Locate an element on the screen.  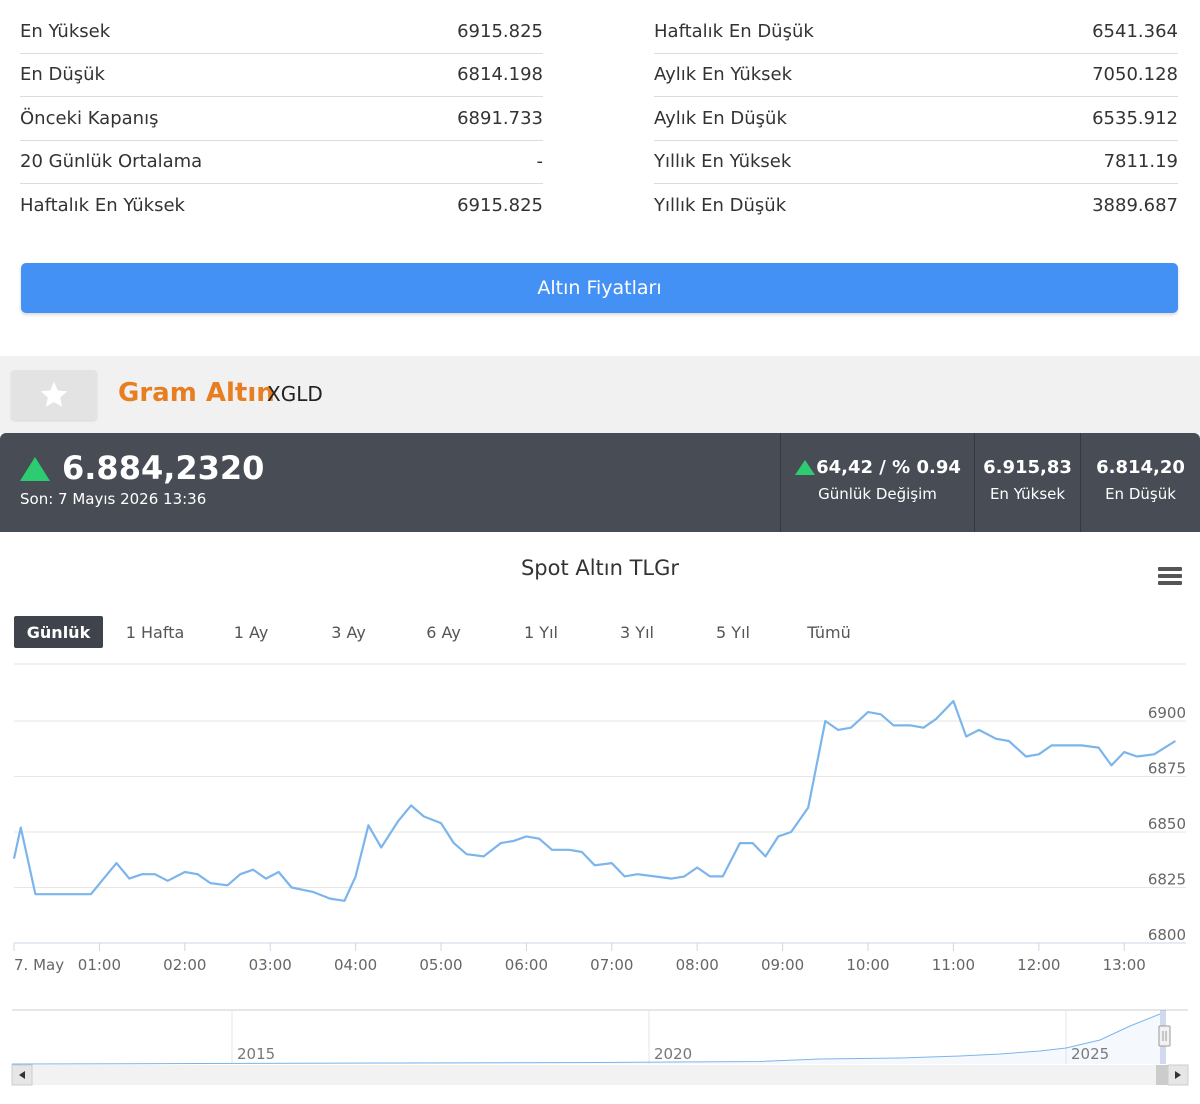
last-update-time: Son: 7 Mayıs 2026 13:36 is located at coordinates (113, 499).